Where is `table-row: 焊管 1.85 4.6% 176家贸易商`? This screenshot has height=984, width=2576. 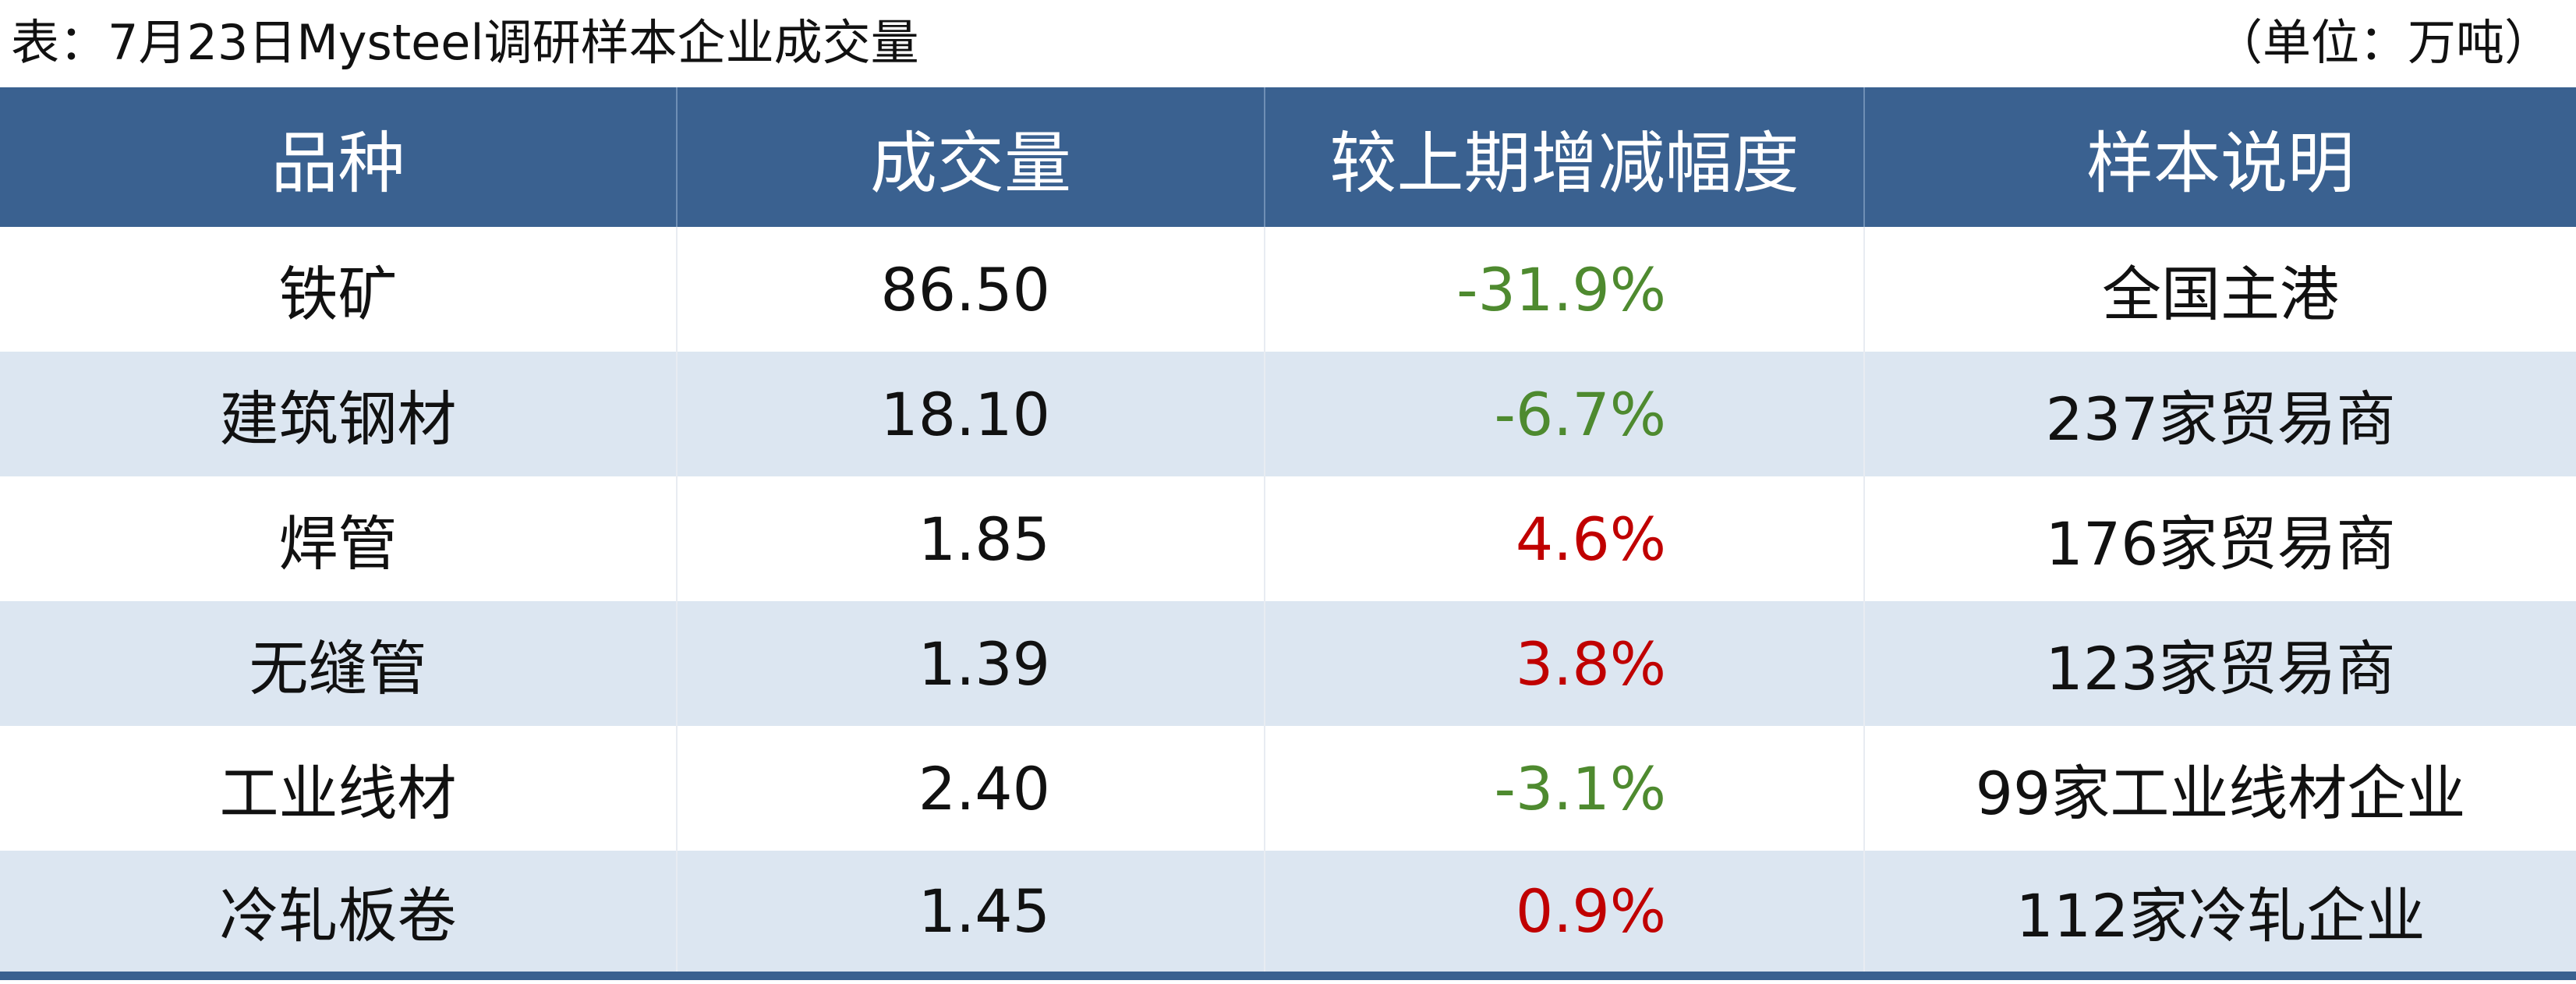
table-row: 焊管 1.85 4.6% 176家贸易商 is located at coordinates (1288, 538).